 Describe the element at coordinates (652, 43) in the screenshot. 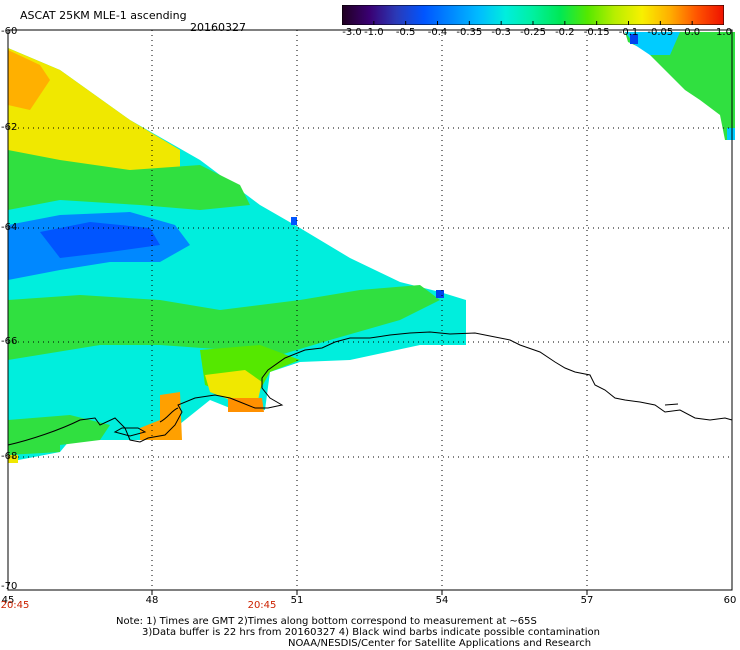

I see `ne-swath-cyan` at that location.